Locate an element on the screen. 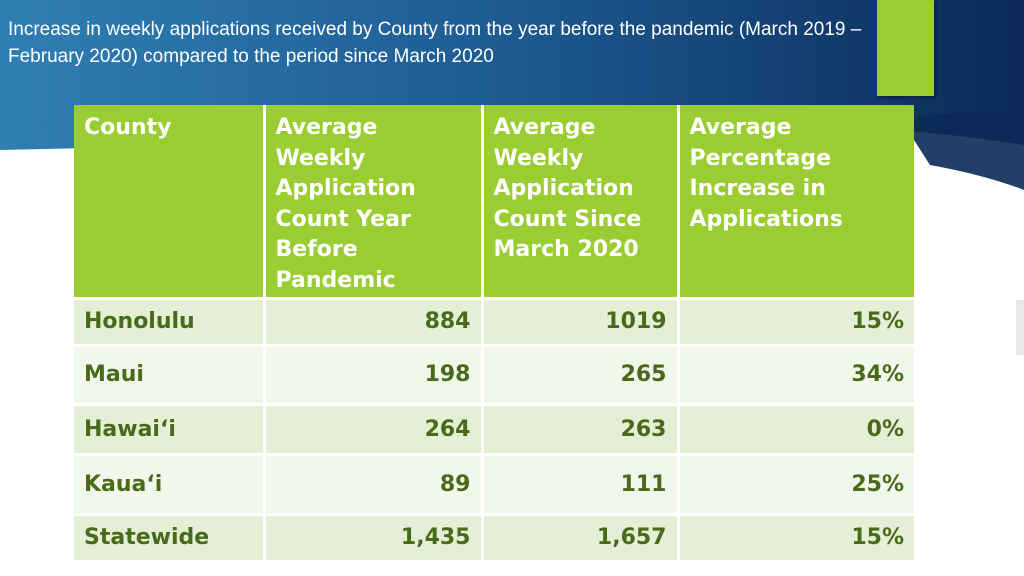 Image resolution: width=1024 pixels, height=576 pixels. header-county: County is located at coordinates (170, 202).